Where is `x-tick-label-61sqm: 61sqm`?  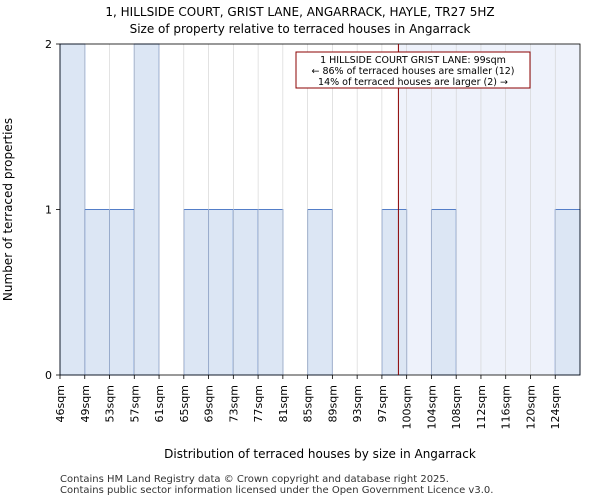 x-tick-label-61sqm: 61sqm is located at coordinates (159, 403).